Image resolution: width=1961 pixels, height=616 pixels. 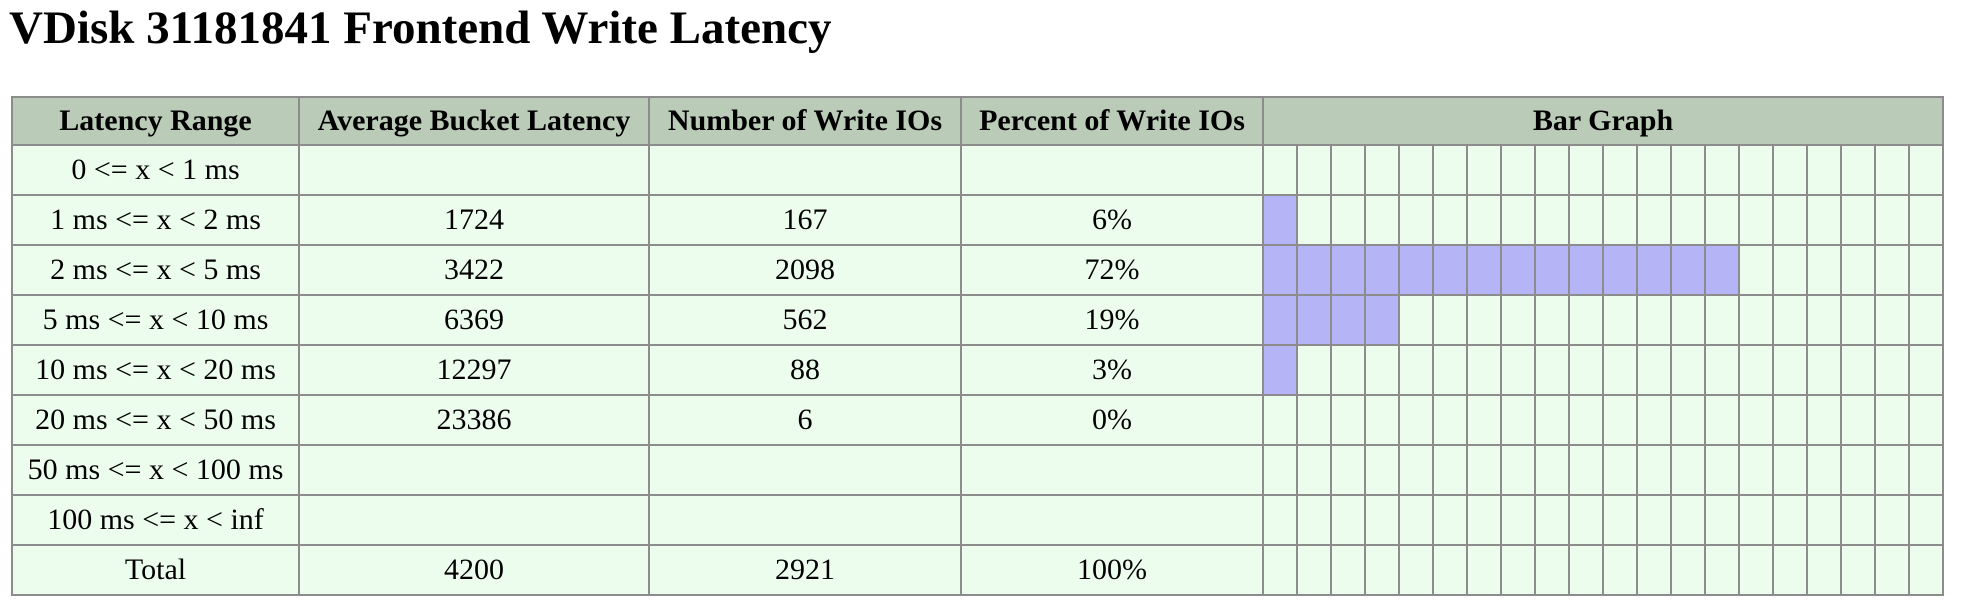 I want to click on table-row: 100 ms <= x < inf, so click(x=977, y=520).